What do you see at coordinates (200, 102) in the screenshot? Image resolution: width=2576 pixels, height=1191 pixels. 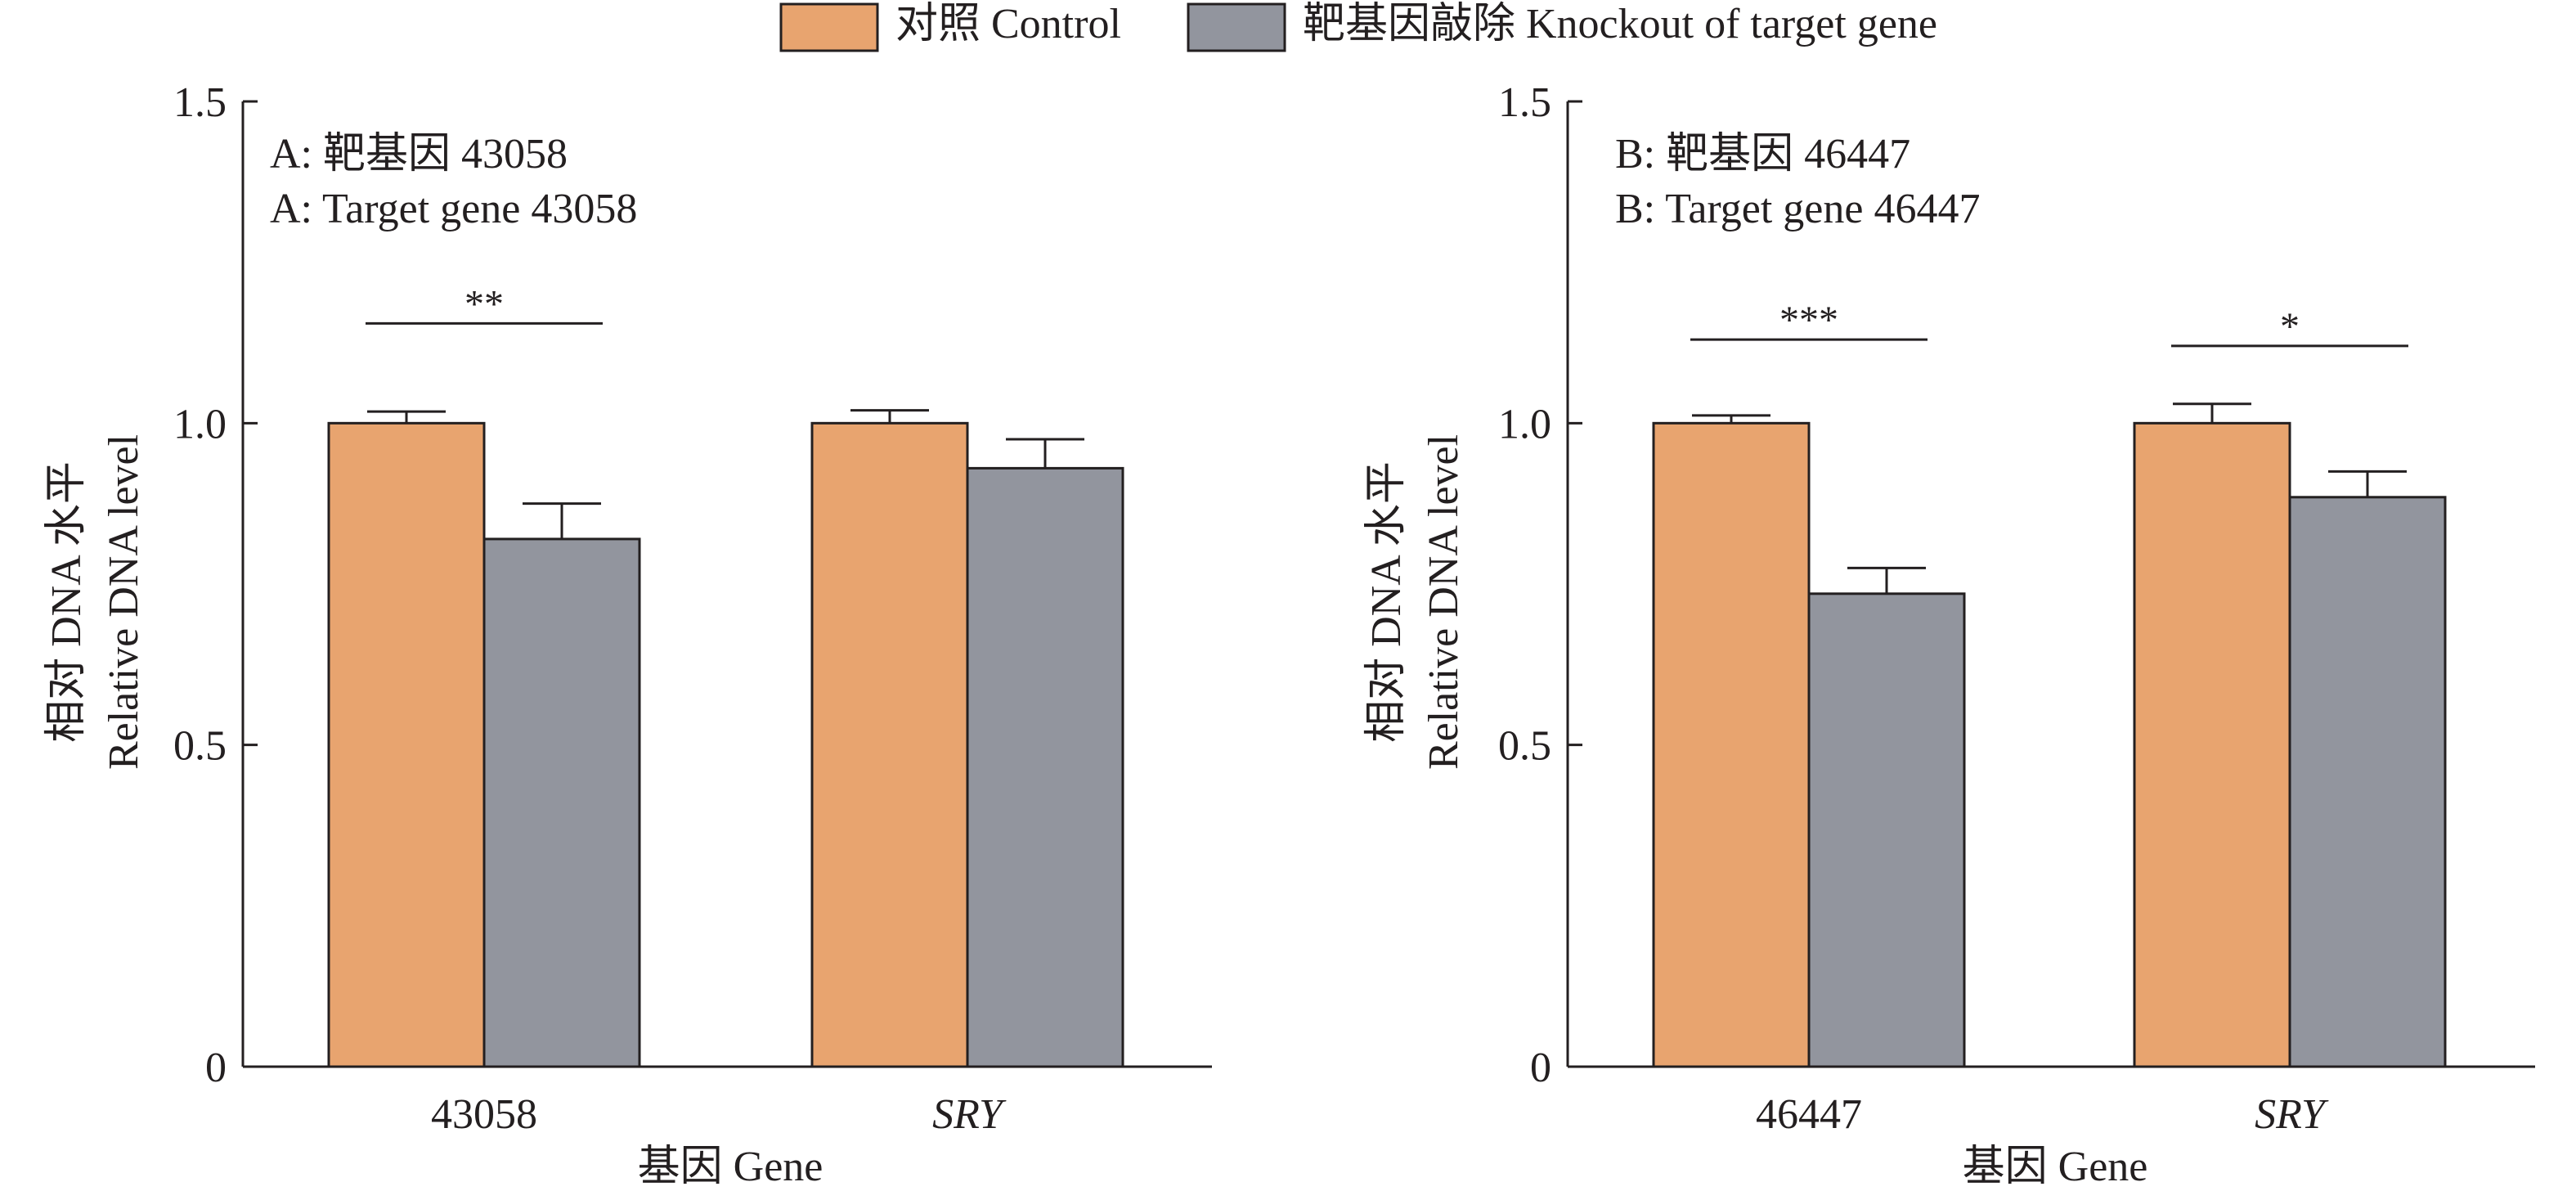 I see `panel-a-y-tick-label: 1.5` at bounding box center [200, 102].